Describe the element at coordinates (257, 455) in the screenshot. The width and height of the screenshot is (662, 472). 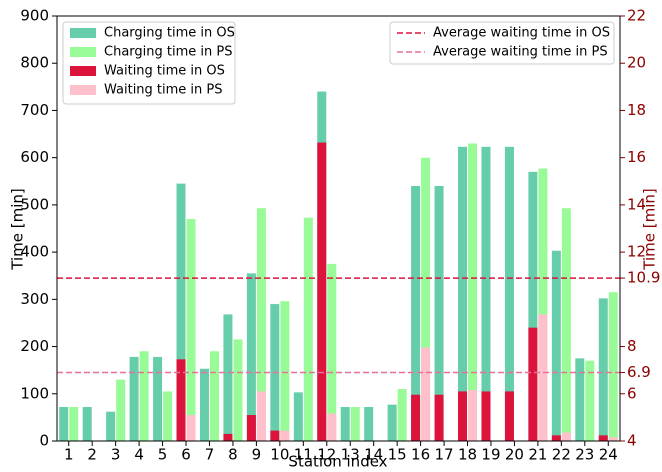
I see `x-tick-label: 9` at that location.